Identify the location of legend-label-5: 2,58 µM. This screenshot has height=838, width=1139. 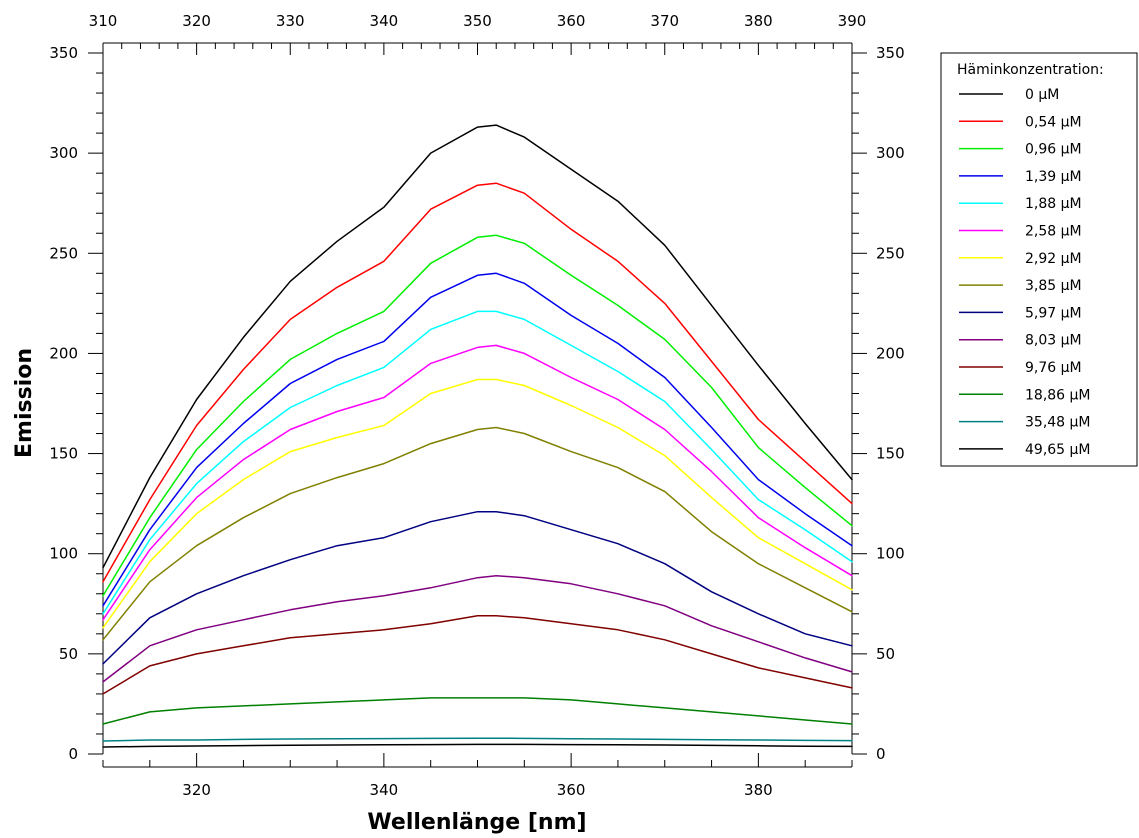
(1053, 232).